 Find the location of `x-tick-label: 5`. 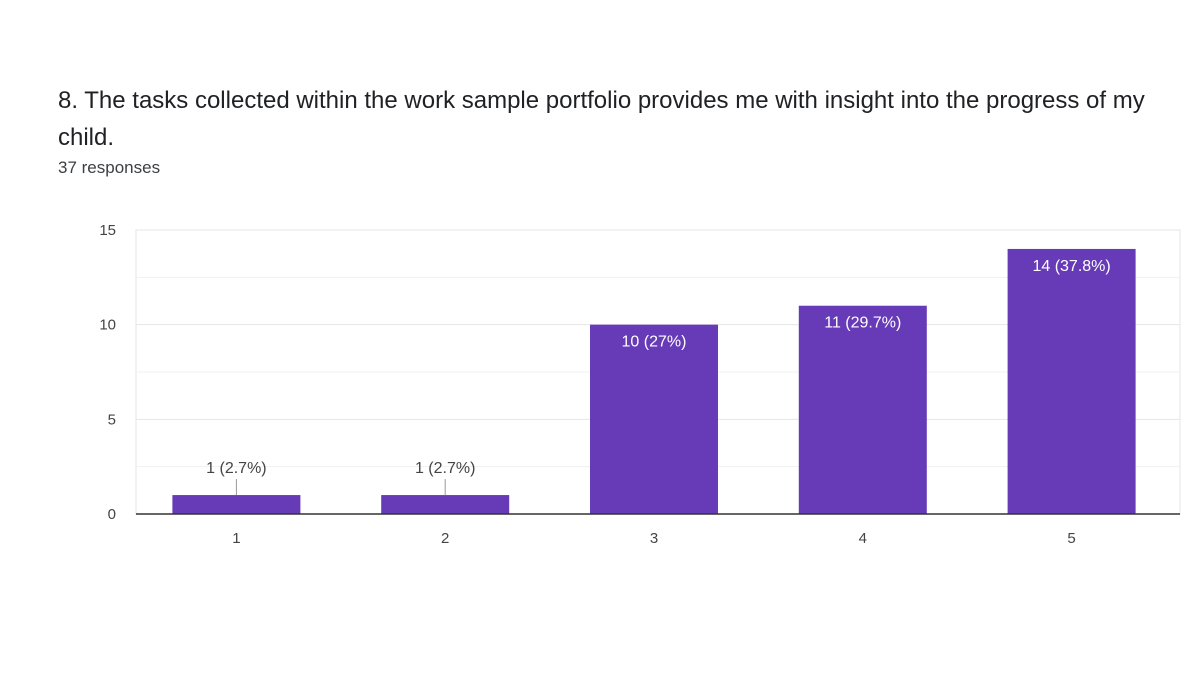

x-tick-label: 5 is located at coordinates (1071, 538).